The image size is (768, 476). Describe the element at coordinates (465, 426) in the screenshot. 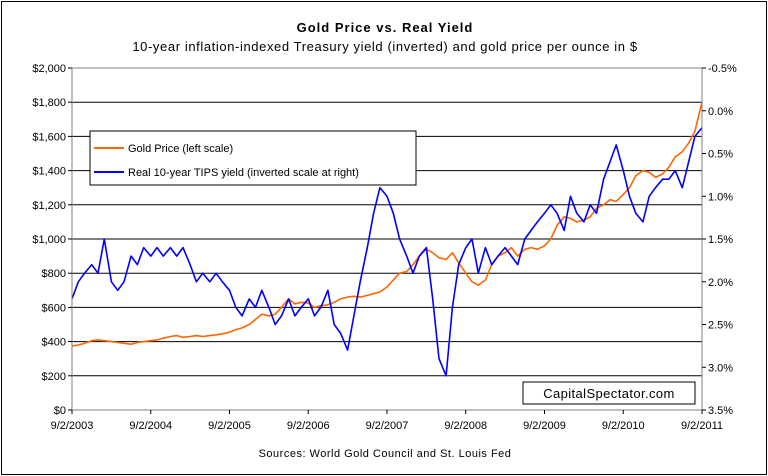

I see `x-tick-label: 9/2/2008` at that location.